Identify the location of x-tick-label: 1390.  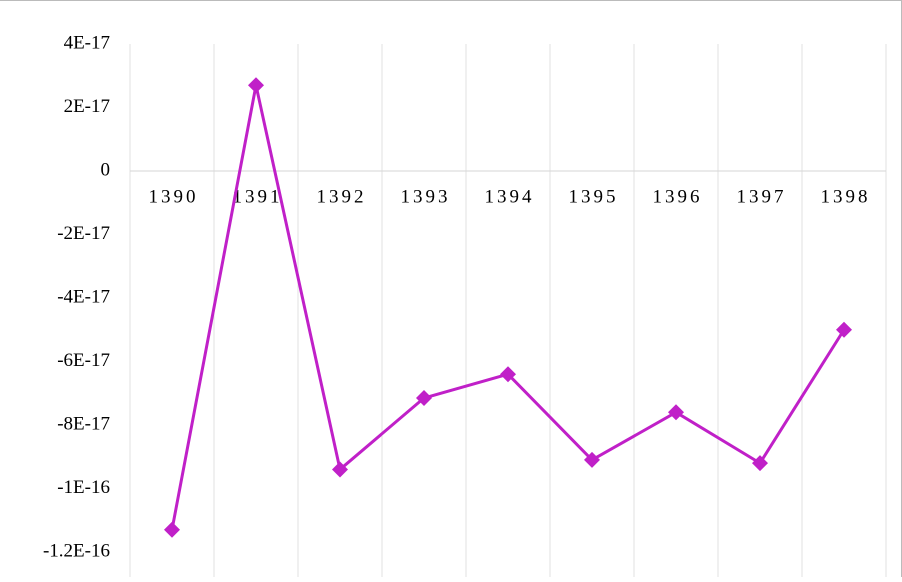
(174, 196).